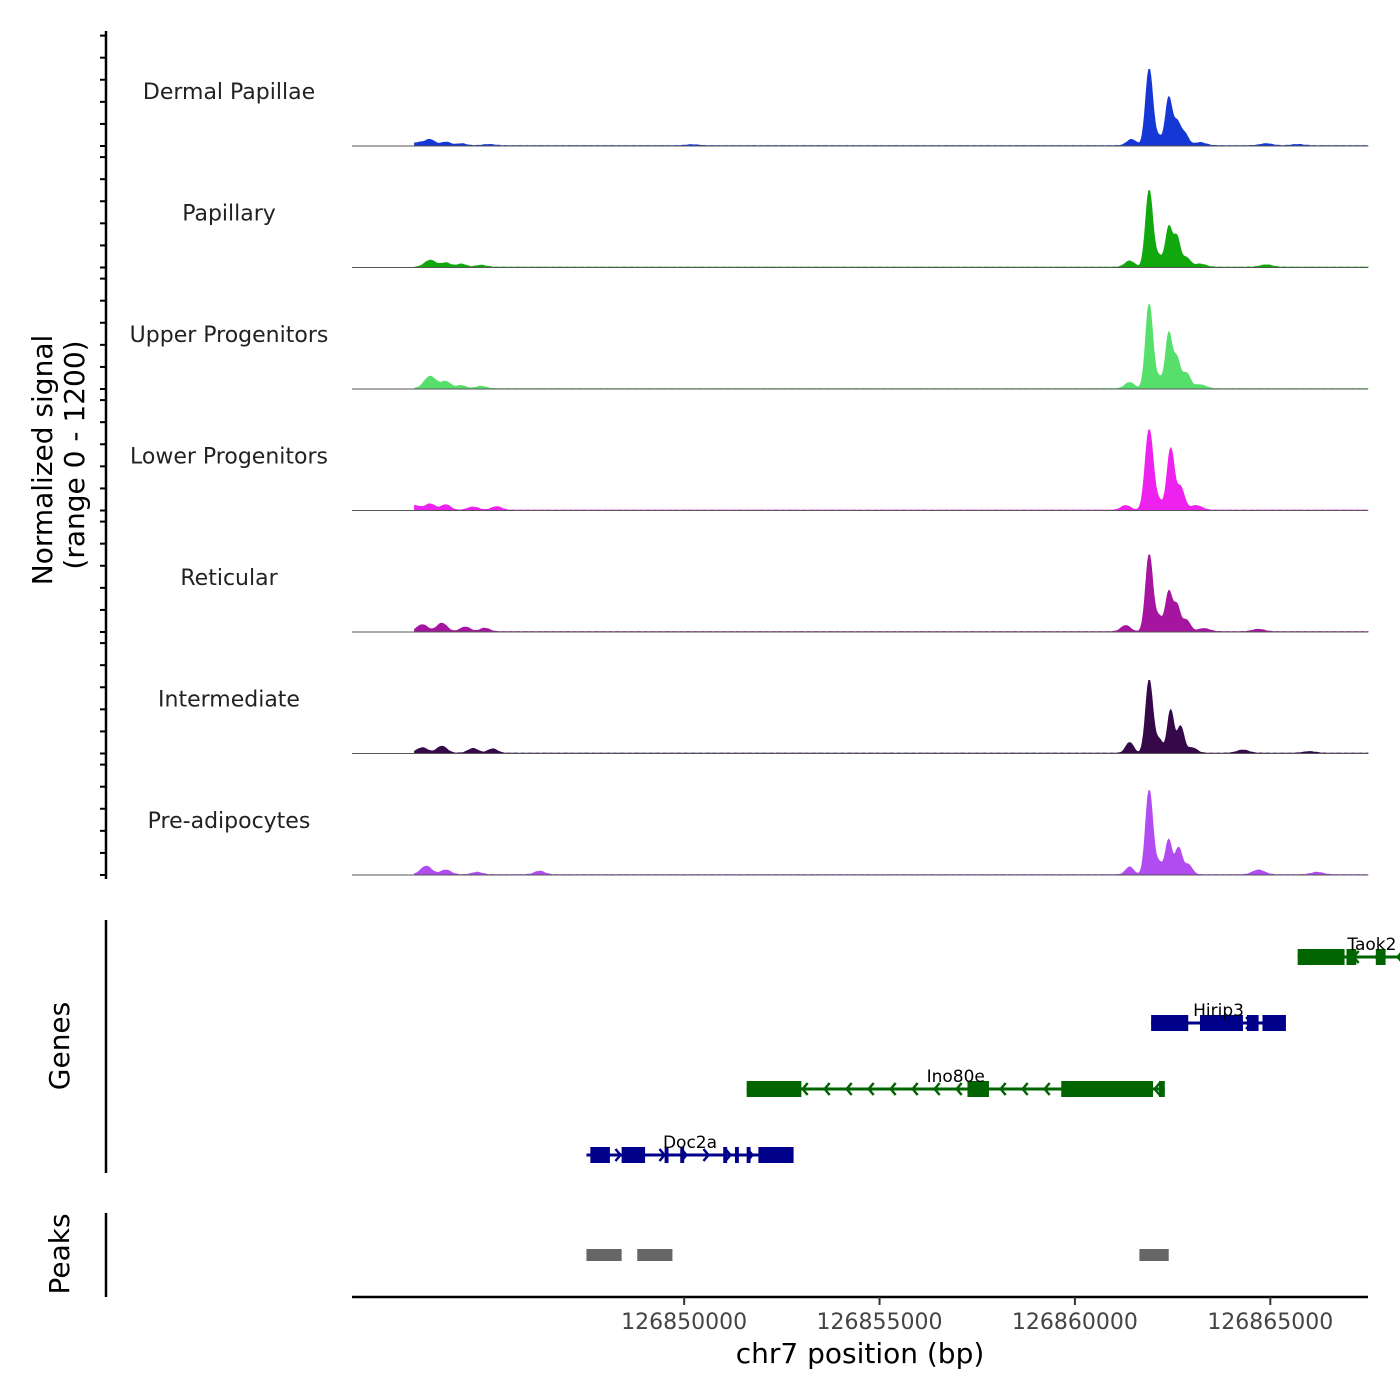  I want to click on coverage-track: Upper Progenitors, so click(749, 347).